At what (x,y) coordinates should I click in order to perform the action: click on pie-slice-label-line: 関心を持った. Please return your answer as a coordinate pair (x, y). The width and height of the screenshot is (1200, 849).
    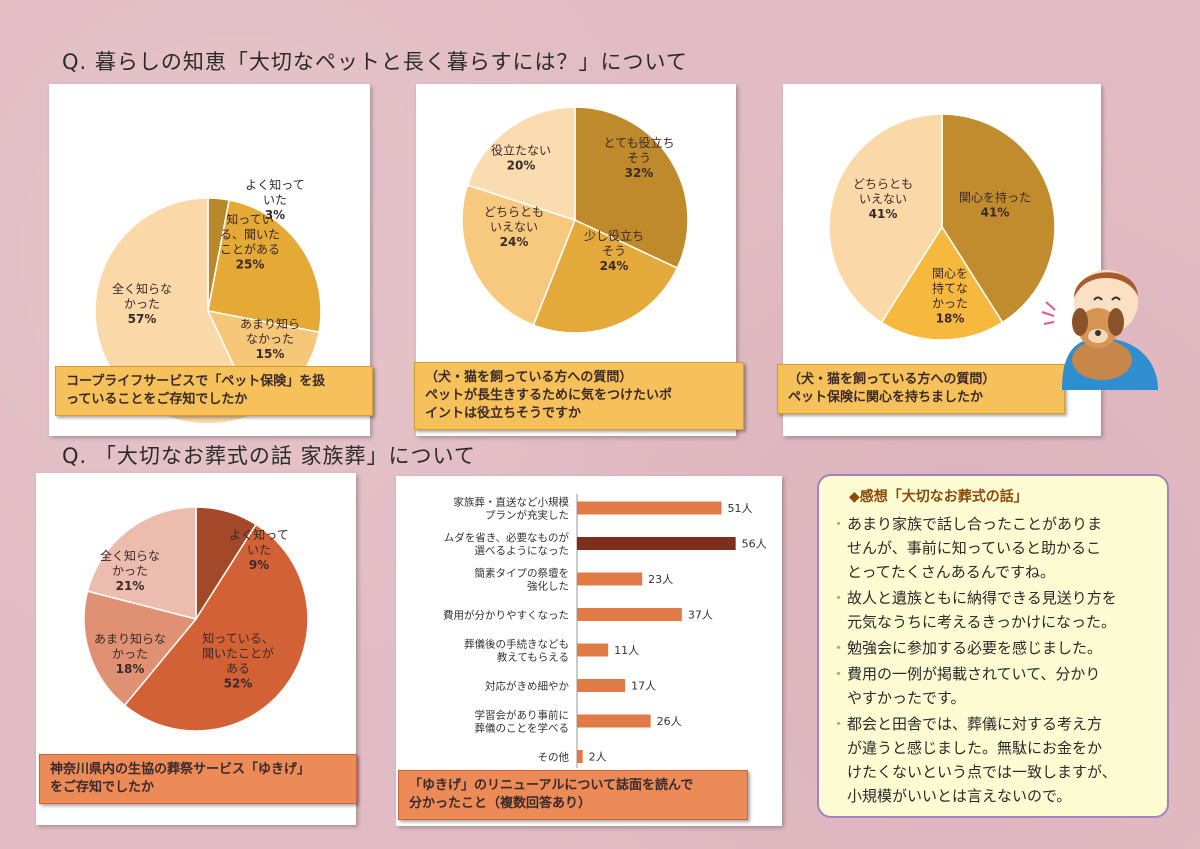
    Looking at the image, I should click on (995, 197).